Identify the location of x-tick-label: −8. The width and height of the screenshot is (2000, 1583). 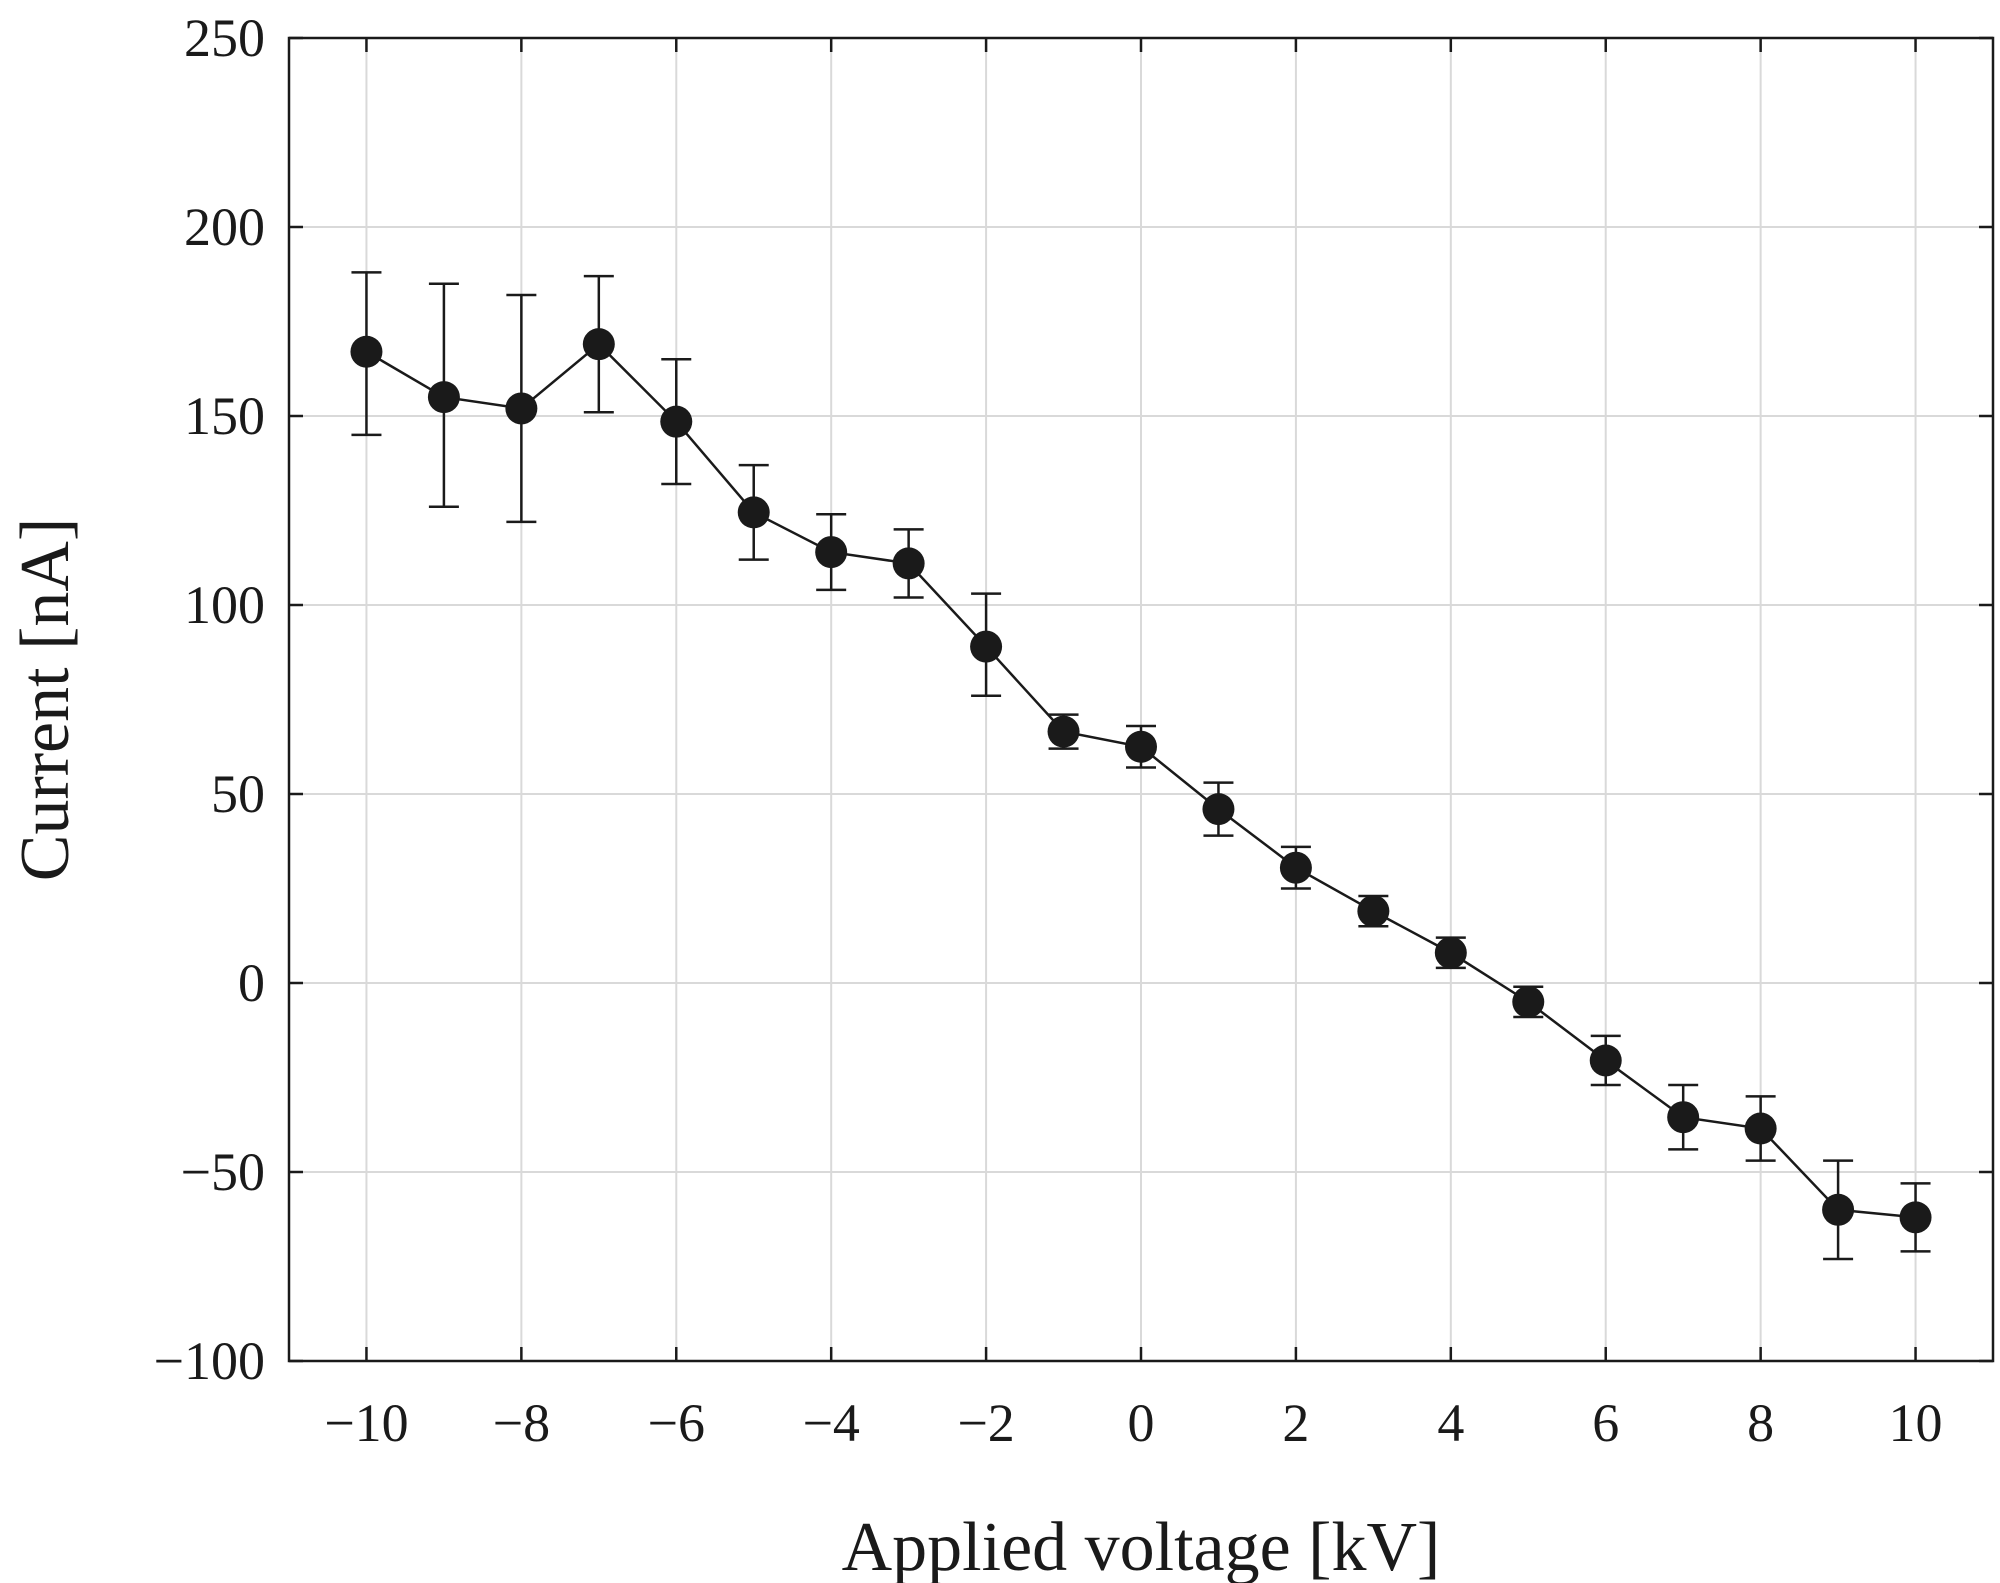
(521, 1423).